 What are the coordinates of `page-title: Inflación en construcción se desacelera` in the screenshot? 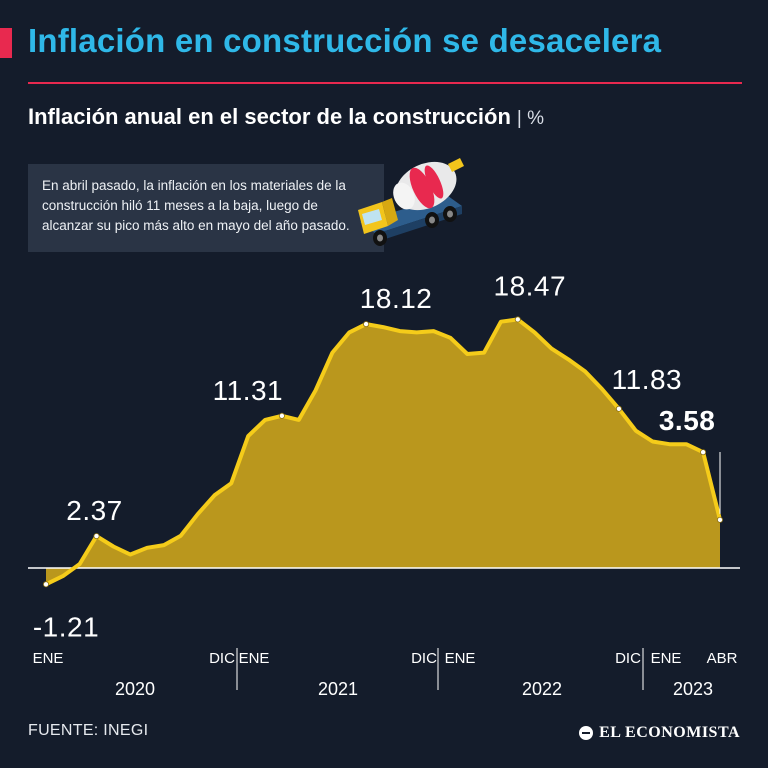 It's located at (345, 40).